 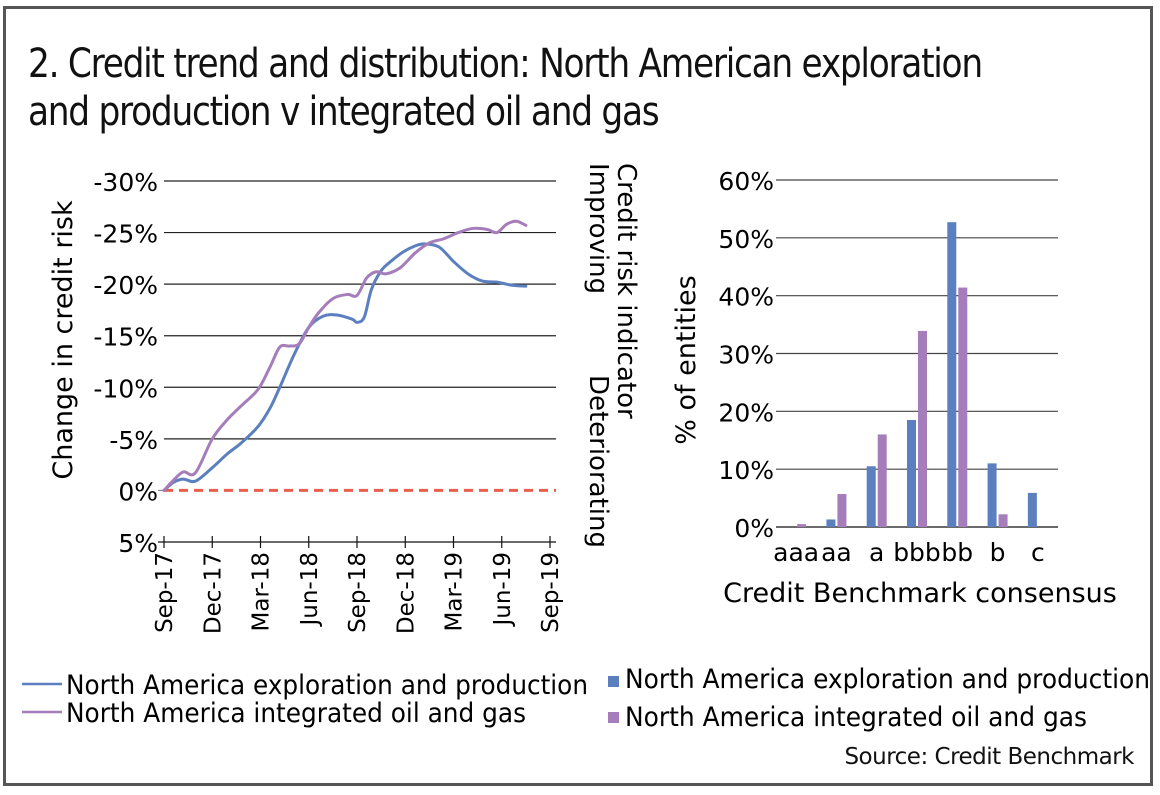 I want to click on legend-line-exploration: North America exploration and production, so click(x=305, y=685).